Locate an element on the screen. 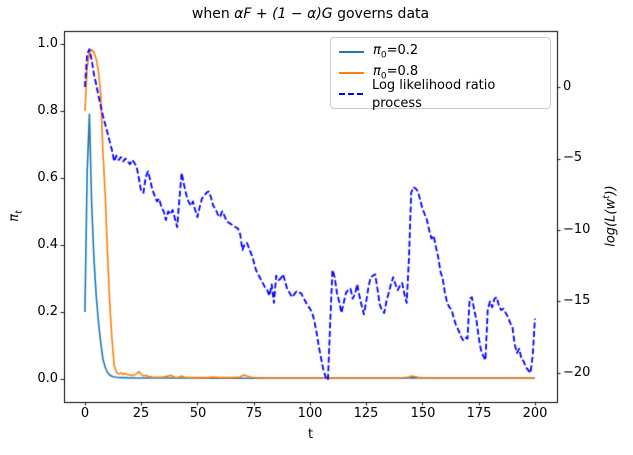  y-left-label-base: π is located at coordinates (14, 217).